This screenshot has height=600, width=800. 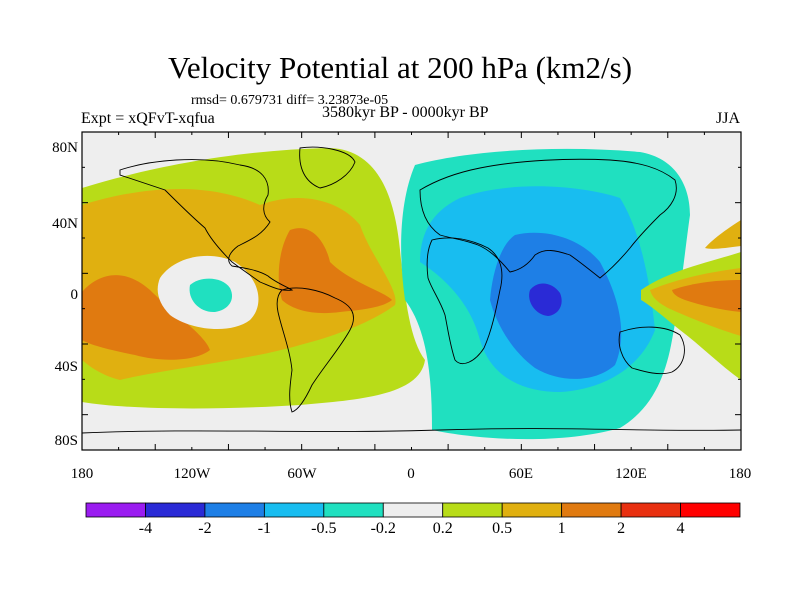 What do you see at coordinates (65, 224) in the screenshot?
I see `lat-label-40N: 40N` at bounding box center [65, 224].